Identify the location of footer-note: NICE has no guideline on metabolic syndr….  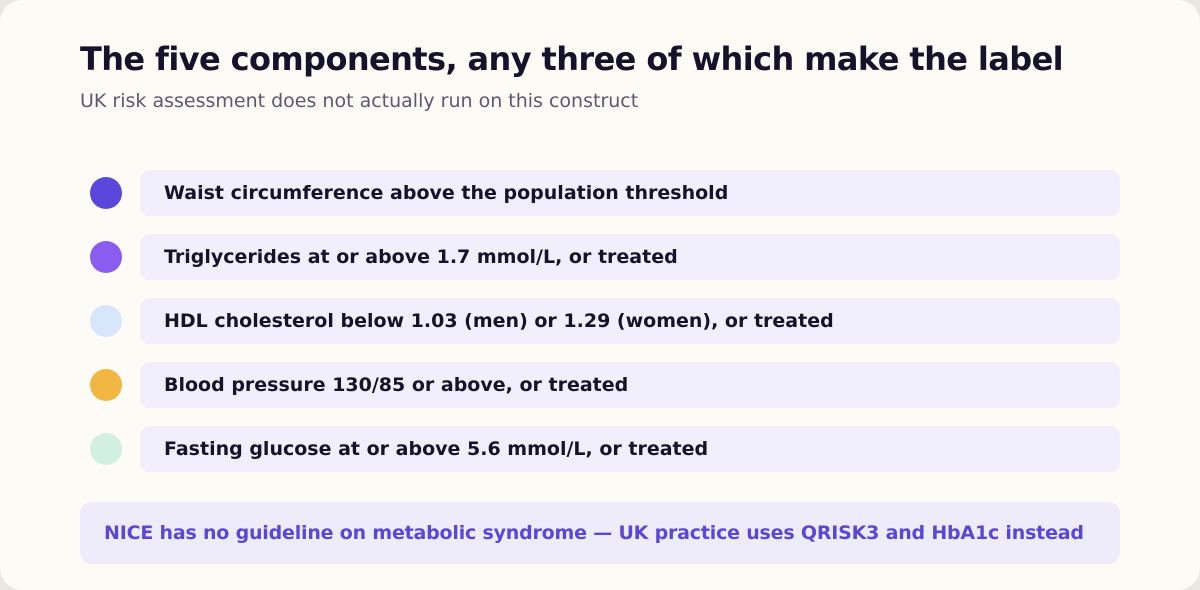
(600, 533).